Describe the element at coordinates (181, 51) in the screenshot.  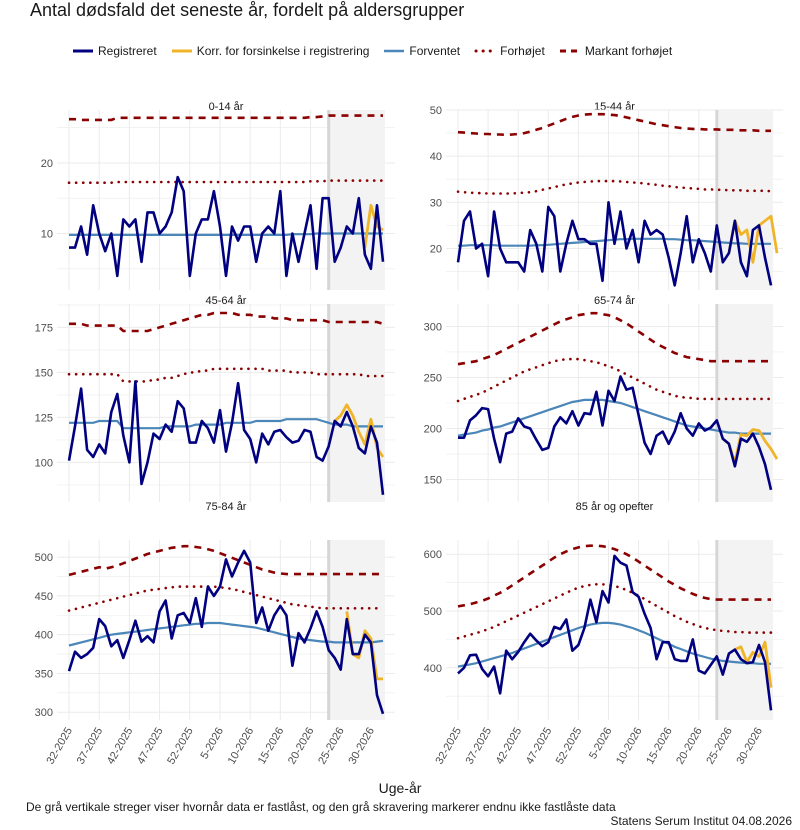
I see `legend-key-corrected` at that location.